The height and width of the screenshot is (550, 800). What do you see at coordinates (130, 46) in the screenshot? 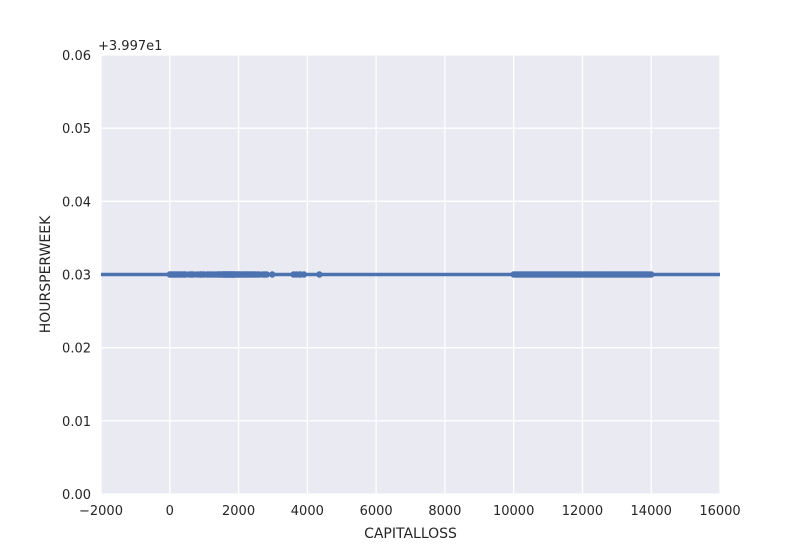
I see `y-offset-label: +3.997e1` at bounding box center [130, 46].